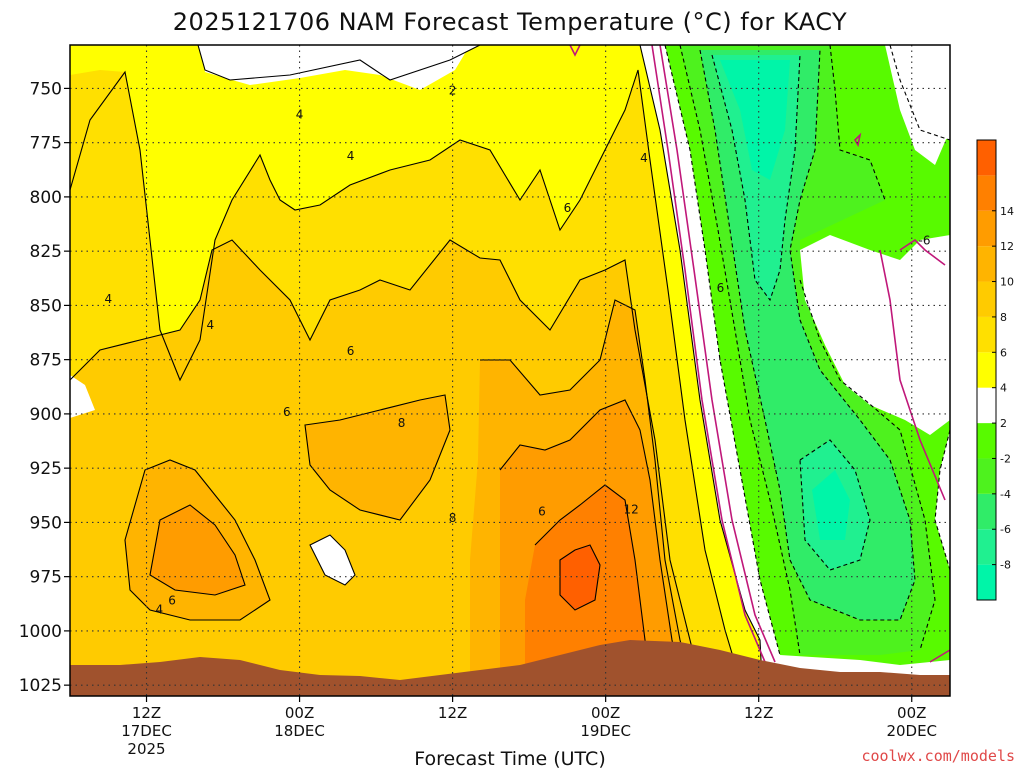 The height and width of the screenshot is (768, 1024). What do you see at coordinates (1005, 529) in the screenshot?
I see `colorbar-label: -6` at bounding box center [1005, 529].